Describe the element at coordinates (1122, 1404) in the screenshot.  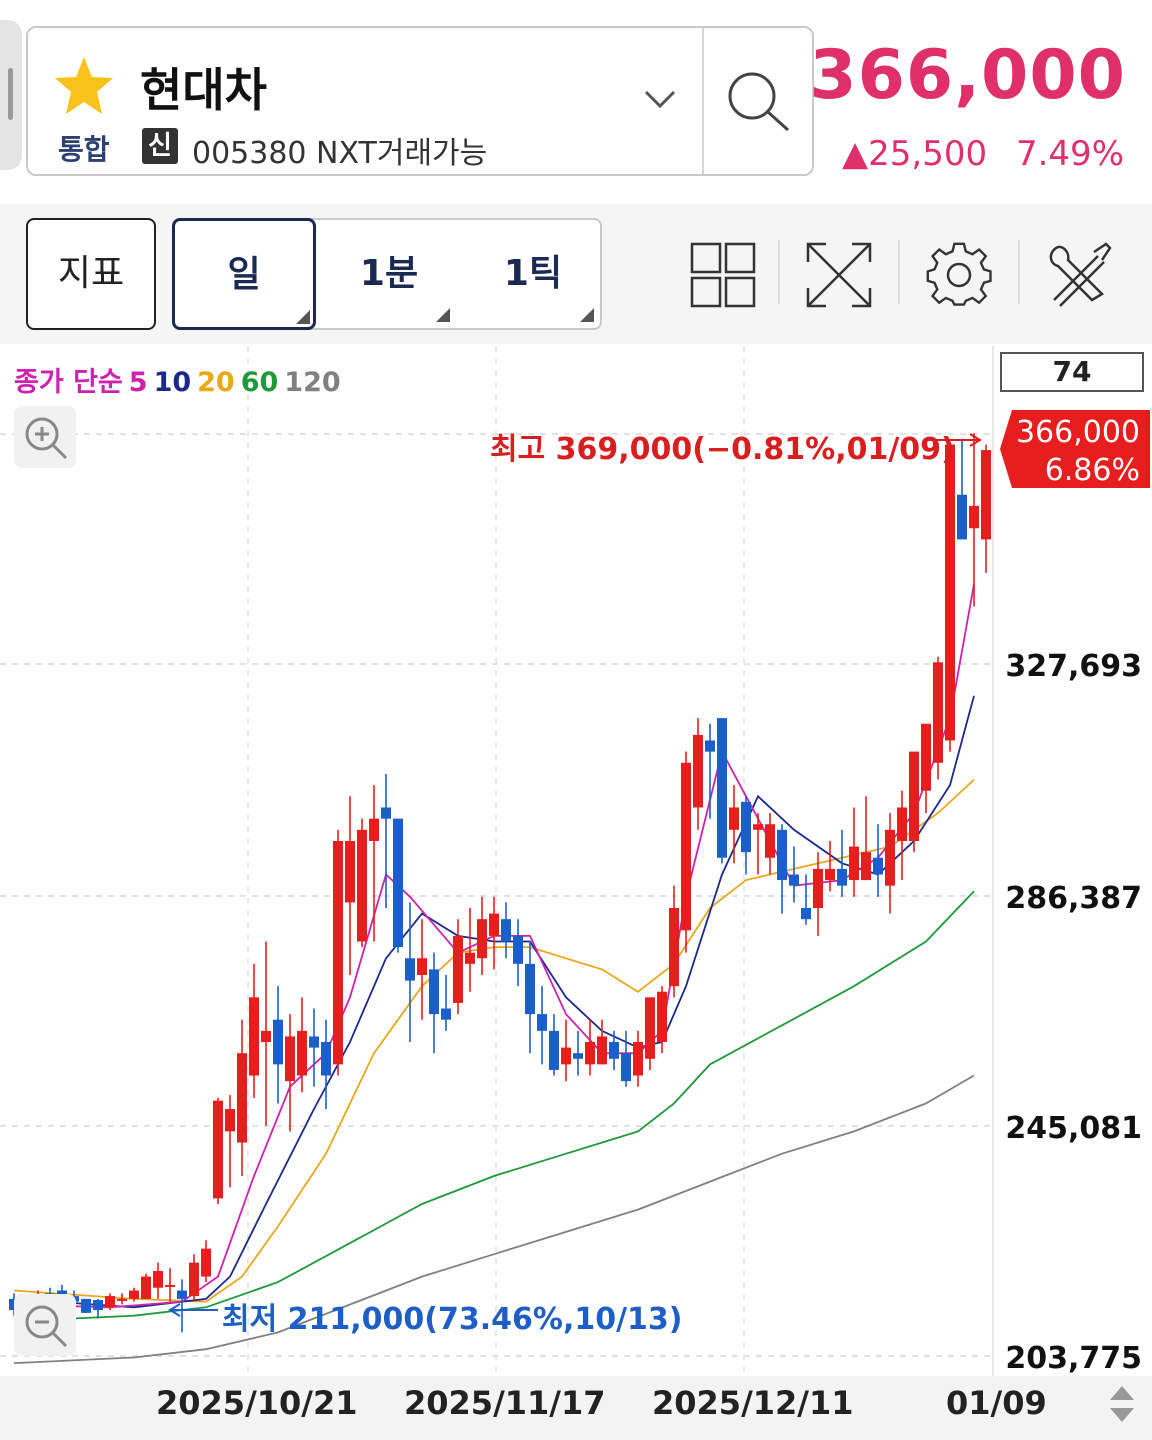
I see `scroll-arrows-icon` at that location.